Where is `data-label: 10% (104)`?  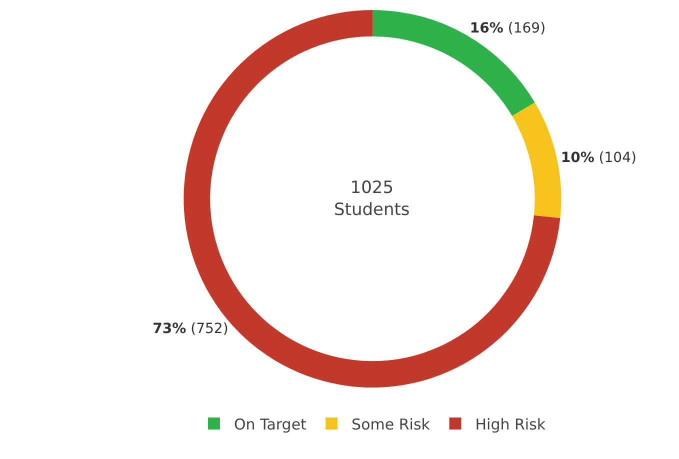 data-label: 10% (104) is located at coordinates (598, 158).